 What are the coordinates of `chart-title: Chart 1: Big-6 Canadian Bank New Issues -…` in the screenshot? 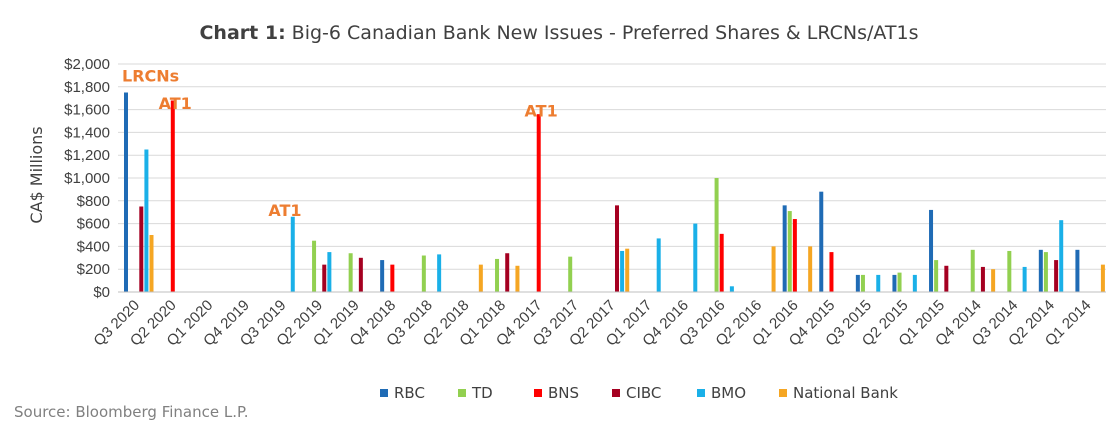 It's located at (558, 33).